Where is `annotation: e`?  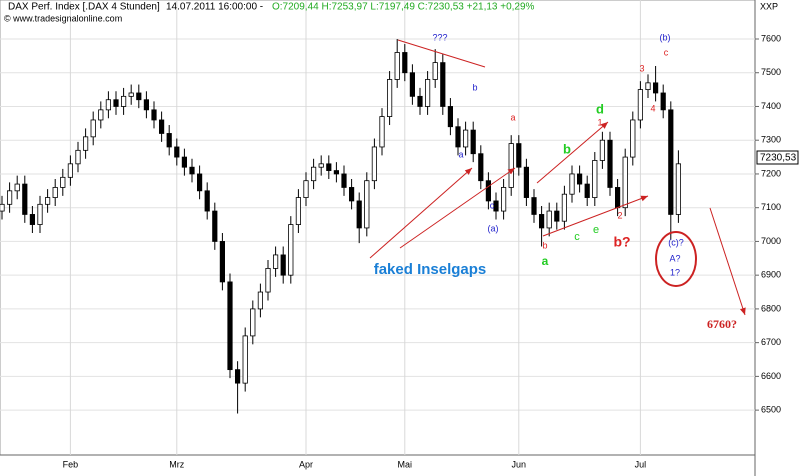 annotation: e is located at coordinates (596, 230).